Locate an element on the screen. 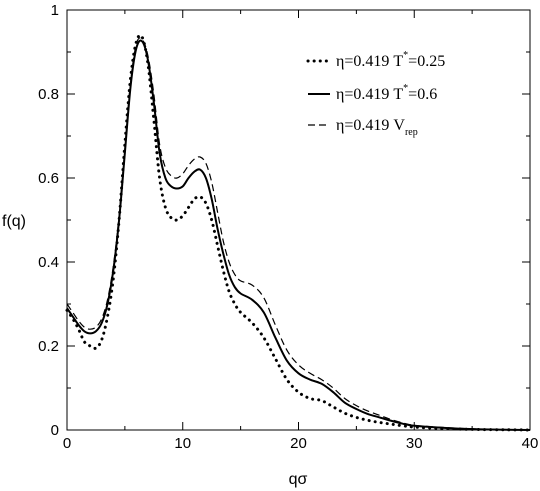  x-tick-label: 40 is located at coordinates (530, 443).